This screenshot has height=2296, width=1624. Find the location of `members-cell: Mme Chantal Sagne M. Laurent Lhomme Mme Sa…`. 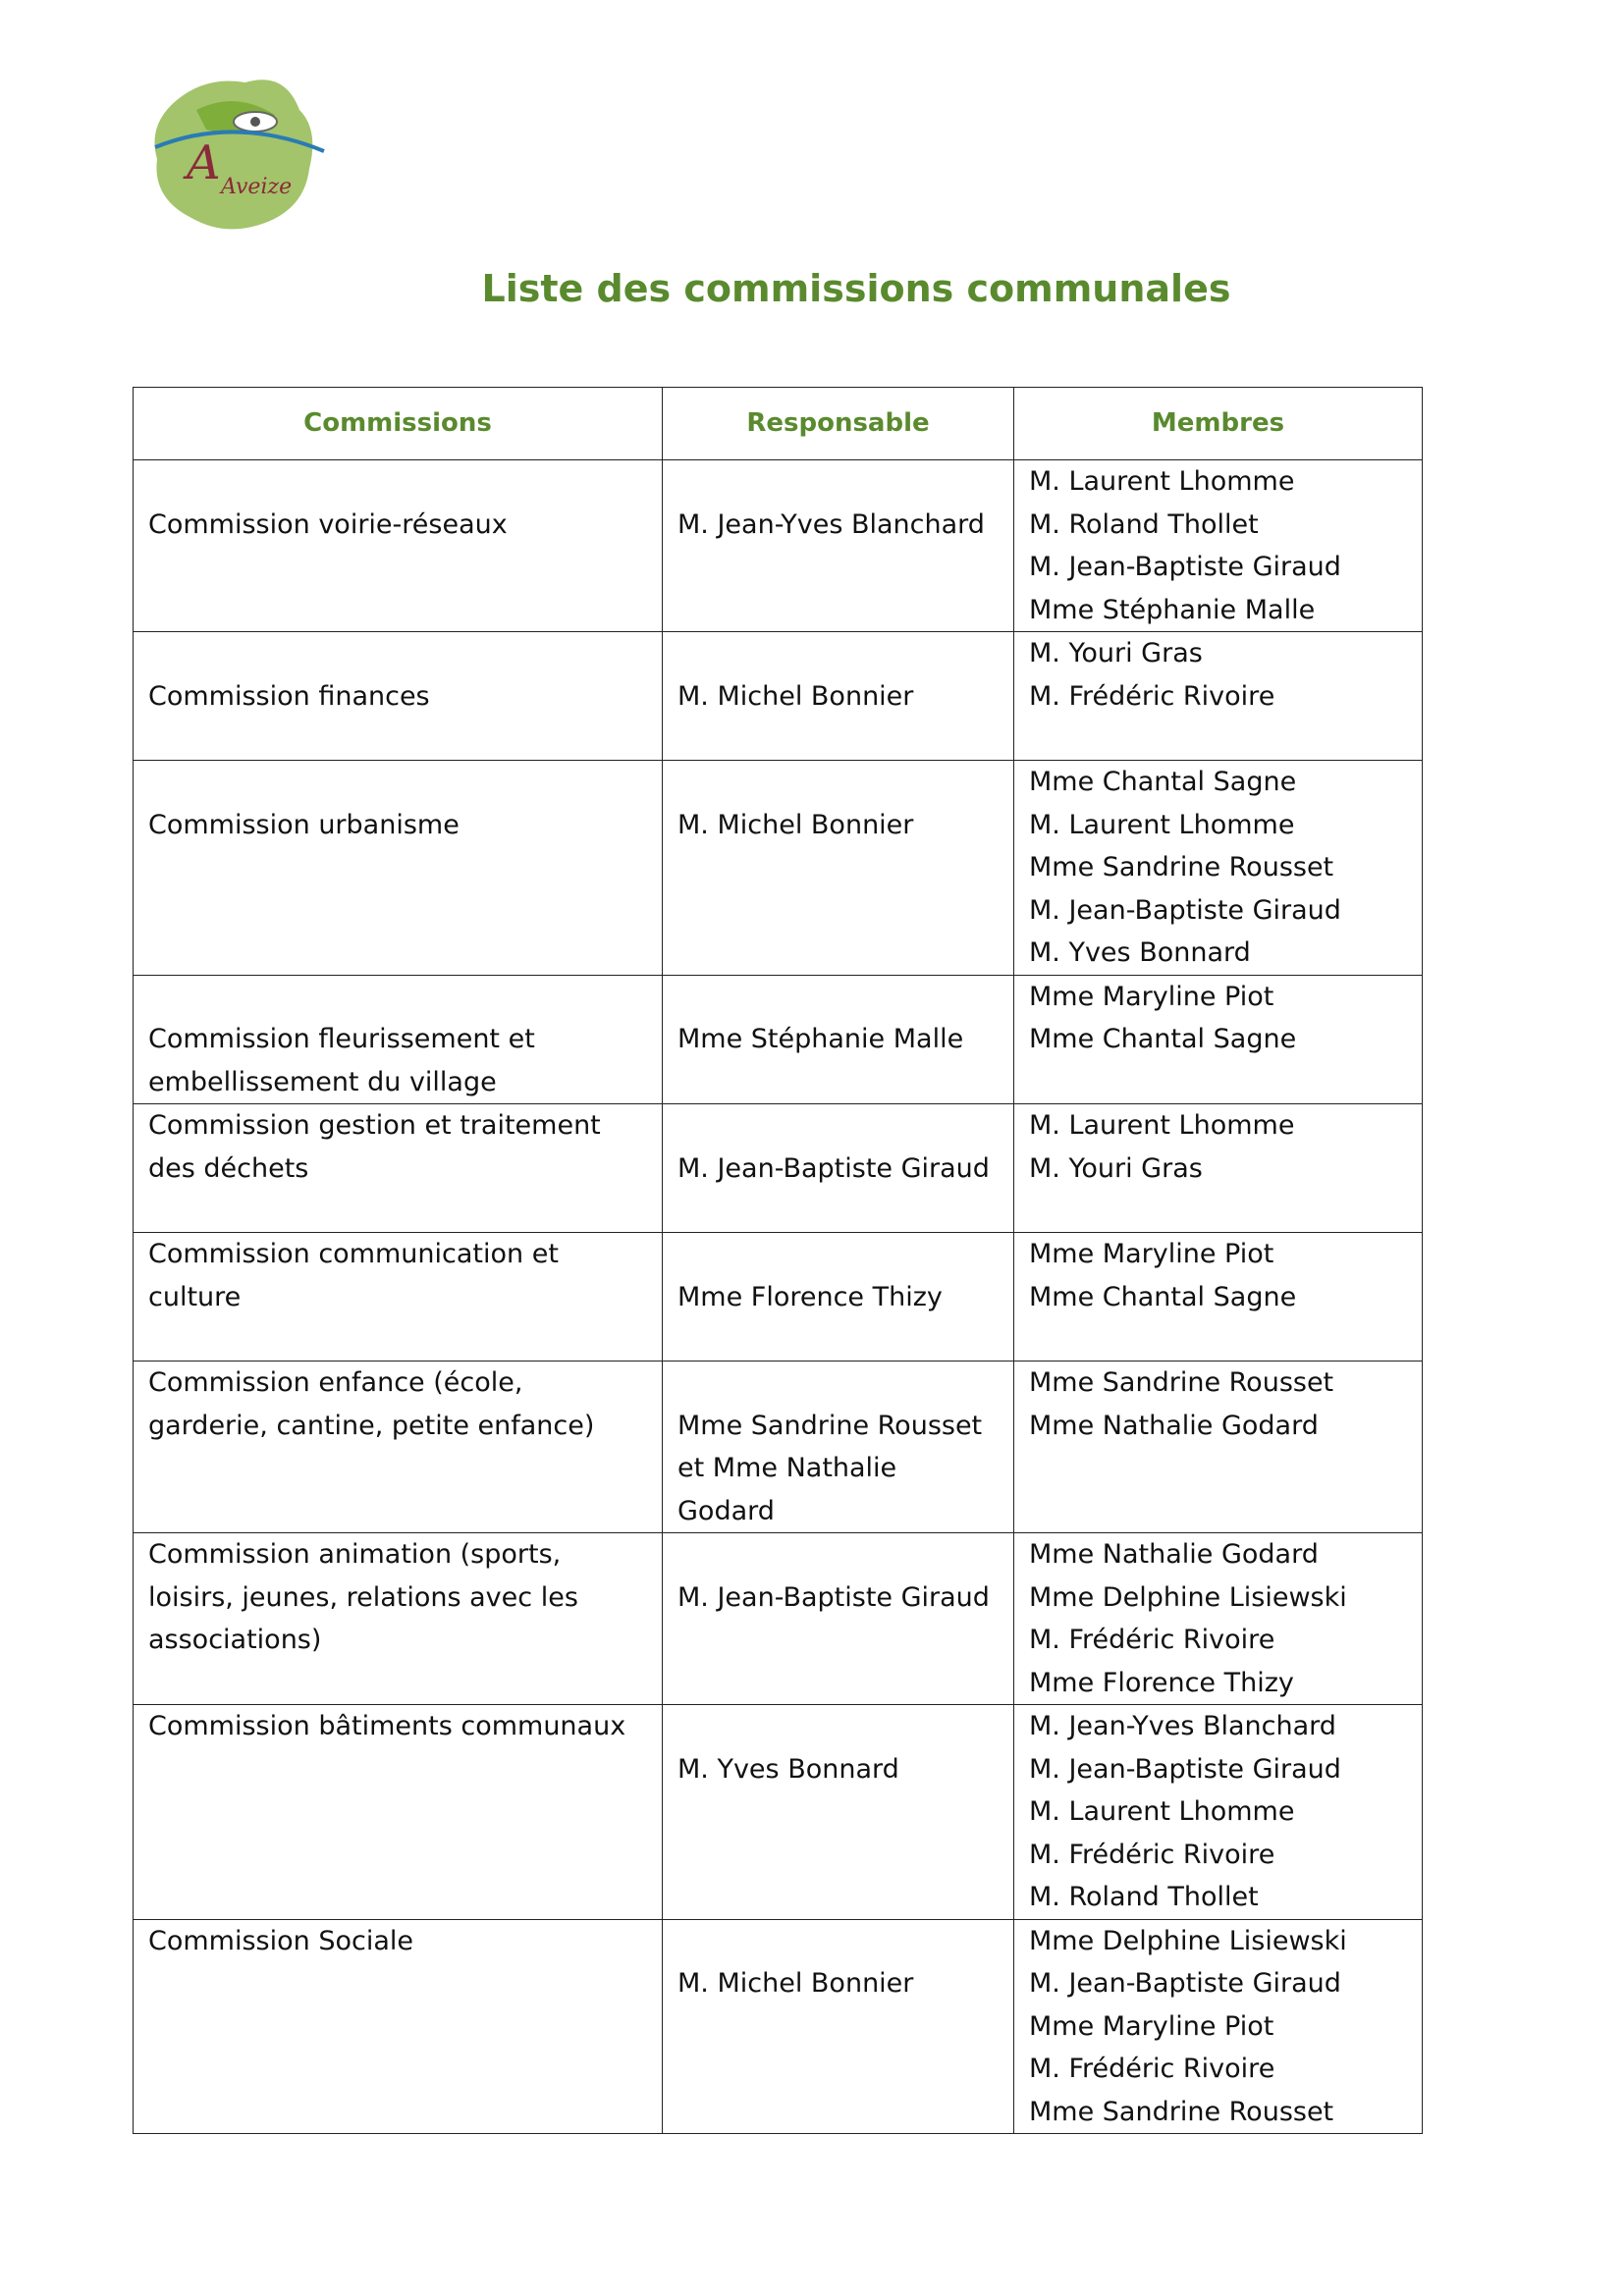

members-cell: Mme Chantal Sagne M. Laurent Lhomme Mme Sa… is located at coordinates (1218, 868).